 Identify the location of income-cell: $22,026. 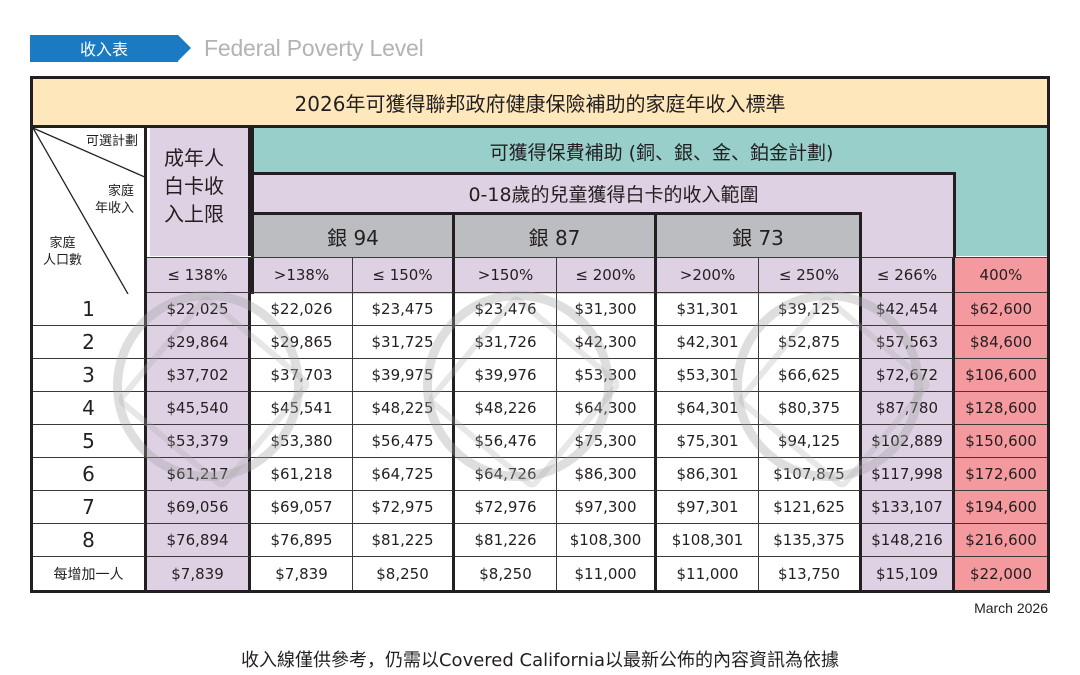
(302, 309).